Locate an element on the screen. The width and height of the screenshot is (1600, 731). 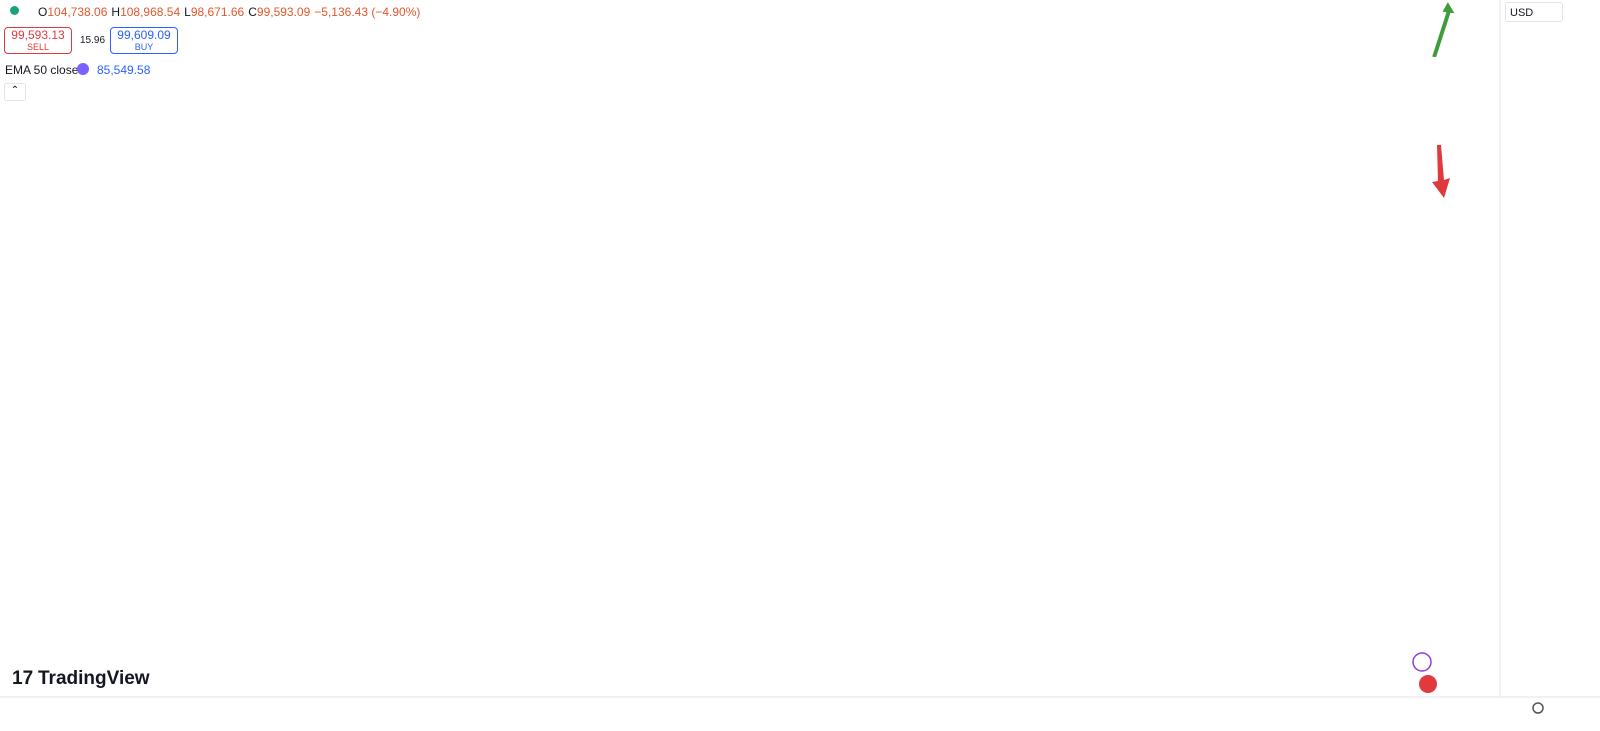
buy-button: 99,609.09 BUY is located at coordinates (144, 40).